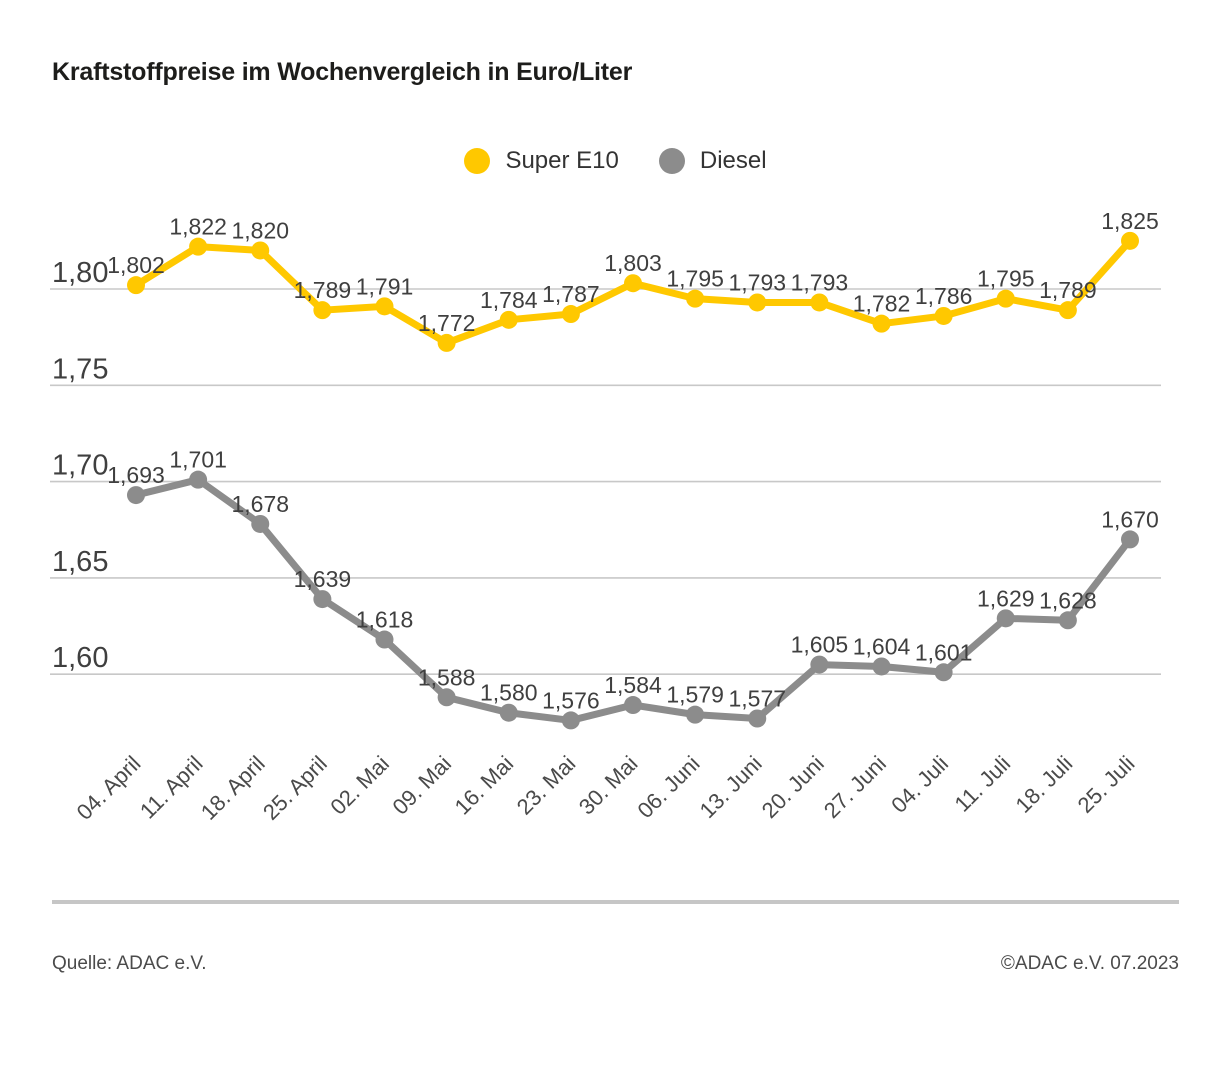 This screenshot has width=1231, height=1080. I want to click on legend-label-super-e10: Super E10, so click(562, 160).